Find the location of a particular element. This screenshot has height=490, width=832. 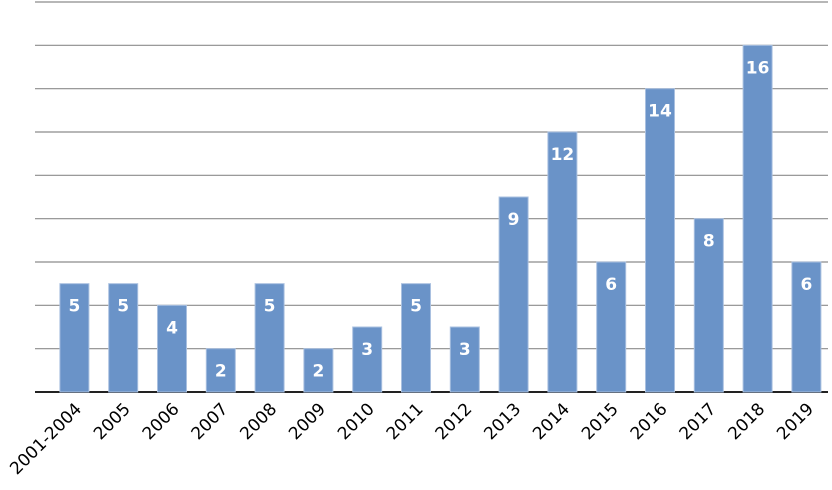

x-tick-label-2009: 2009 is located at coordinates (307, 421).